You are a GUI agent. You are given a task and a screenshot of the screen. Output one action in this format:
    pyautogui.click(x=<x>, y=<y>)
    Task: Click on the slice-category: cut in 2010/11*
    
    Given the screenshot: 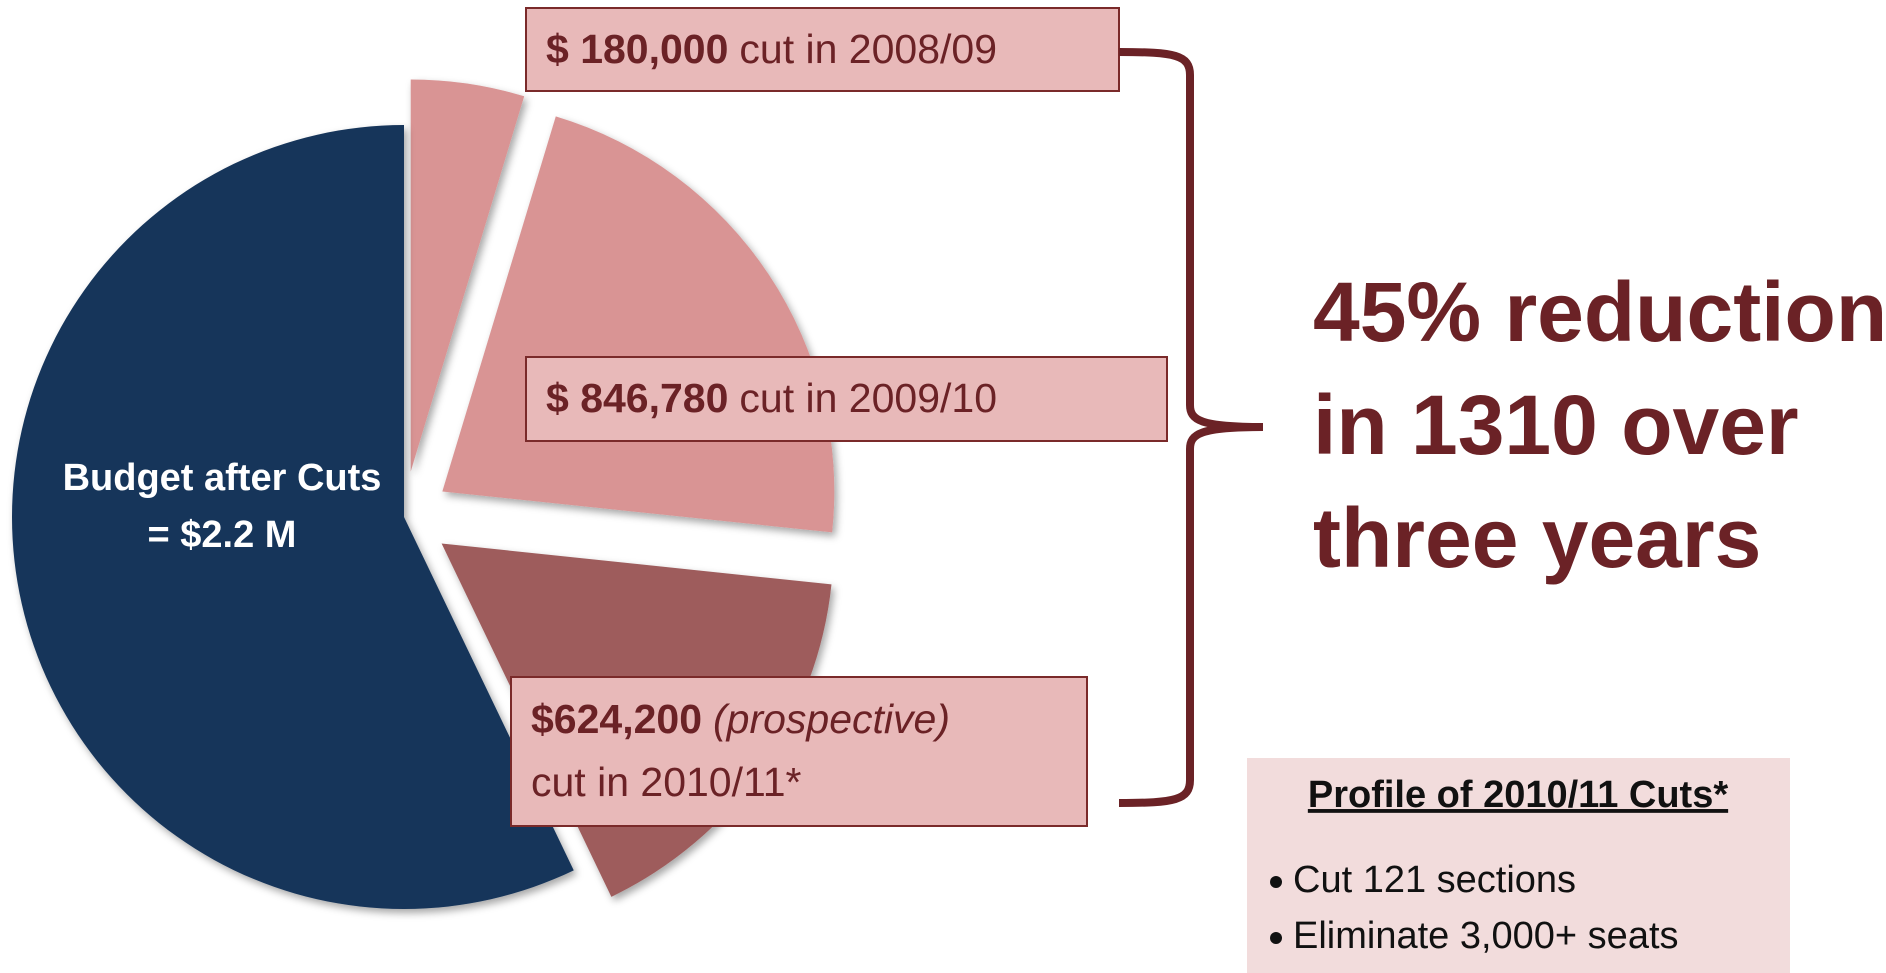 What is the action you would take?
    pyautogui.click(x=666, y=782)
    